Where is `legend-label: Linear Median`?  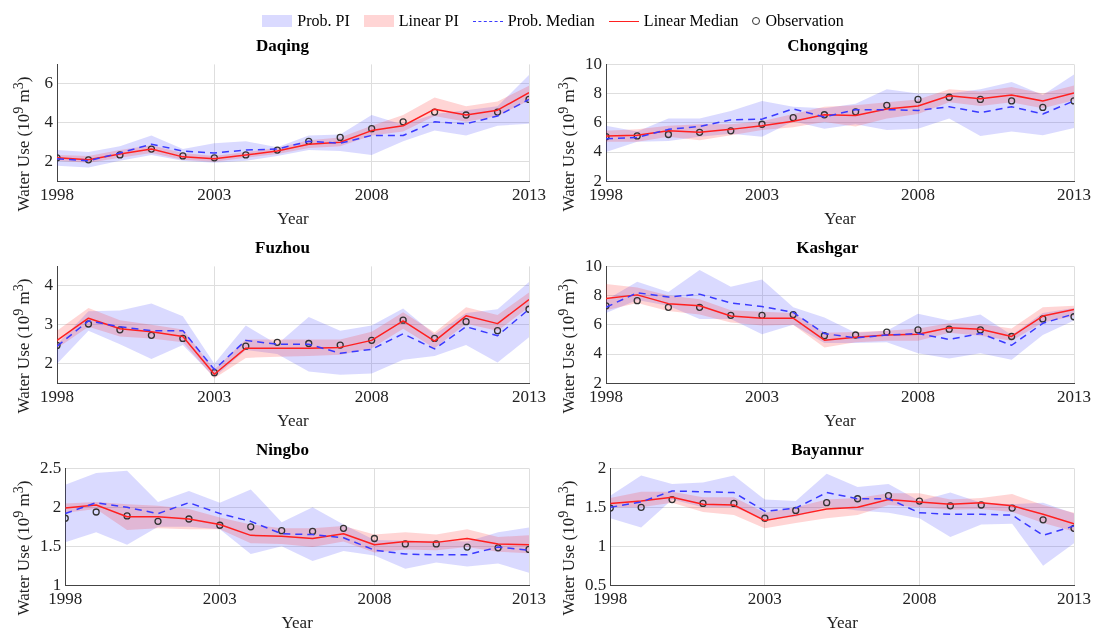 legend-label: Linear Median is located at coordinates (691, 21).